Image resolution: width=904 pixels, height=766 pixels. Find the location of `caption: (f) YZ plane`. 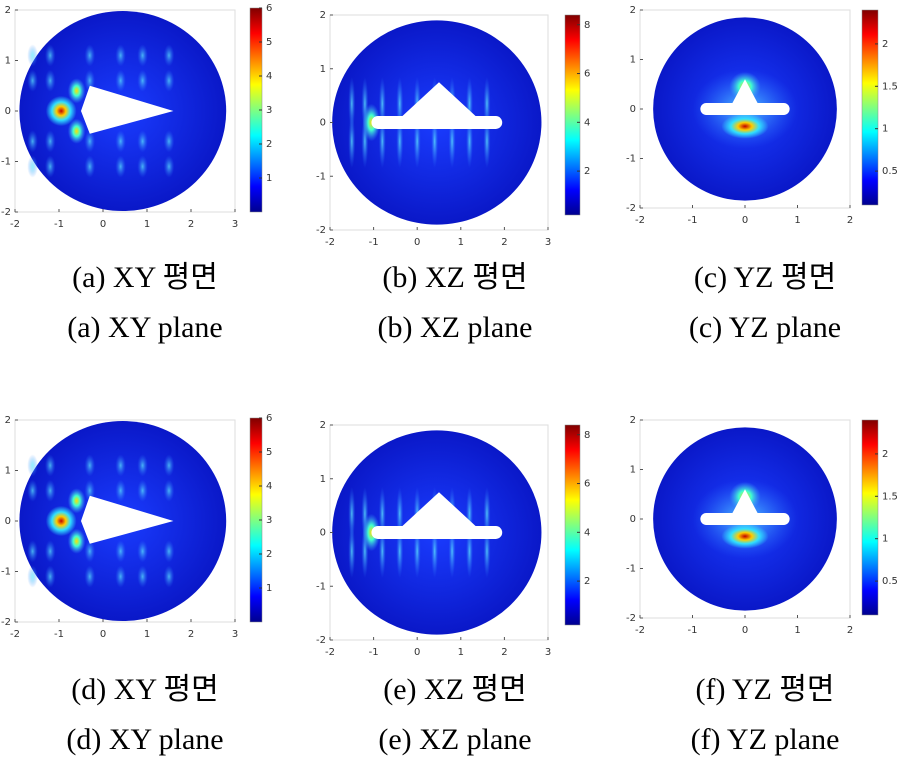

caption: (f) YZ plane is located at coordinates (765, 739).